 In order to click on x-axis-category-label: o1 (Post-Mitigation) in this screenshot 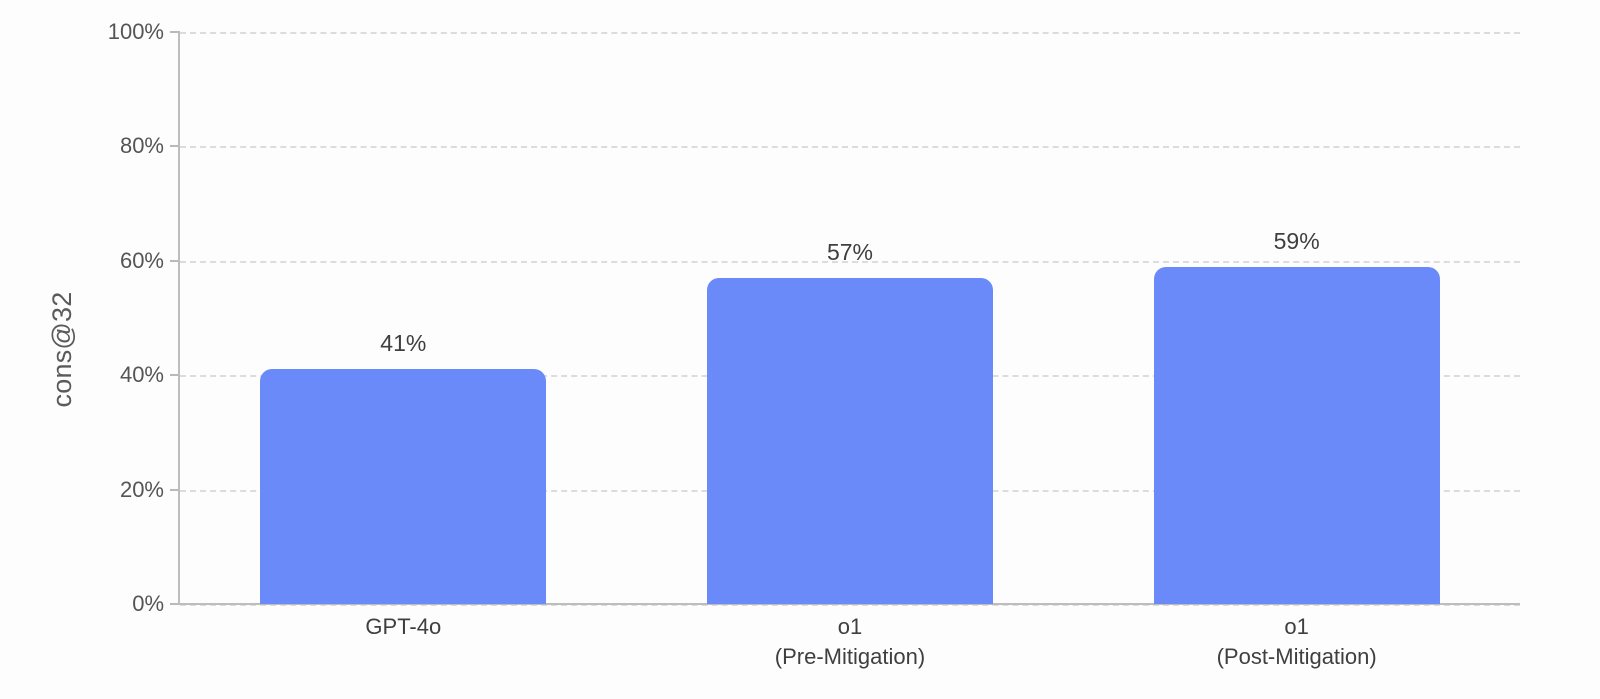, I will do `click(1296, 642)`.